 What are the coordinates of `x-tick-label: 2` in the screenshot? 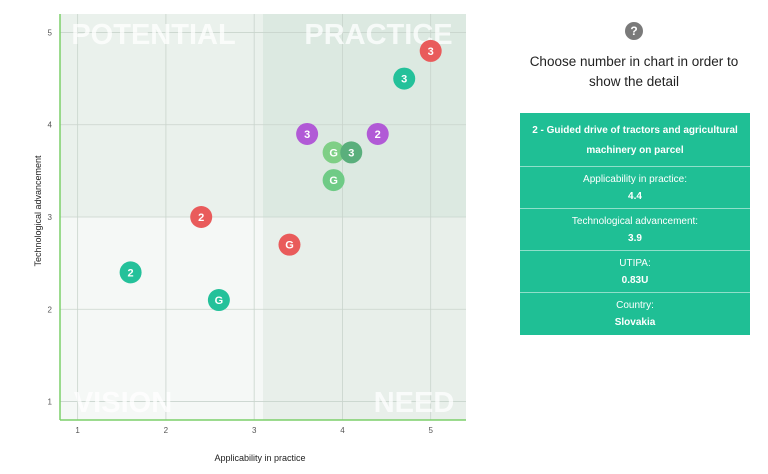 It's located at (166, 430).